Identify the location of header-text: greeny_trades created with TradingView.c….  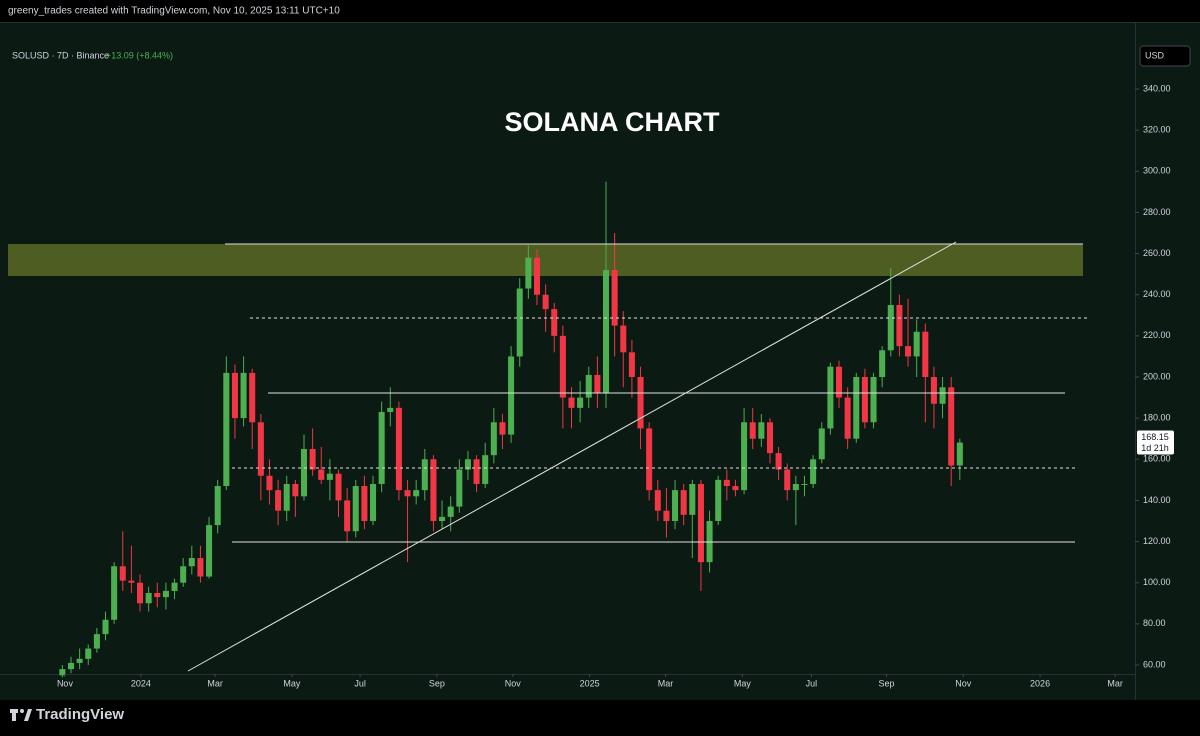
(174, 11).